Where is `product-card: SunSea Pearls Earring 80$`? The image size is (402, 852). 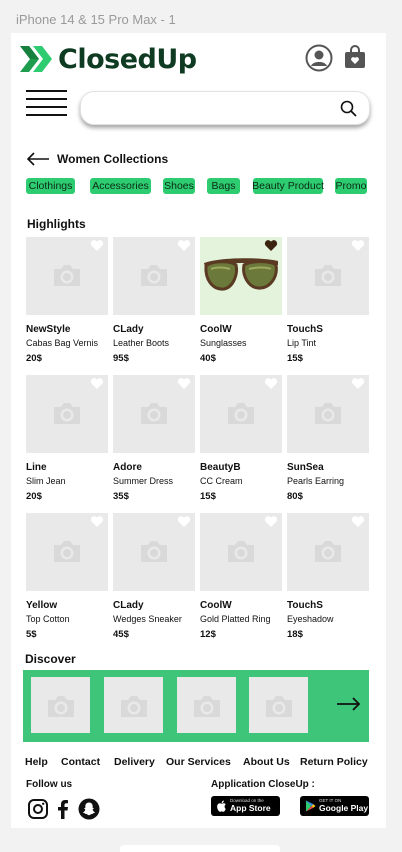
product-card: SunSea Pearls Earring 80$ is located at coordinates (328, 438).